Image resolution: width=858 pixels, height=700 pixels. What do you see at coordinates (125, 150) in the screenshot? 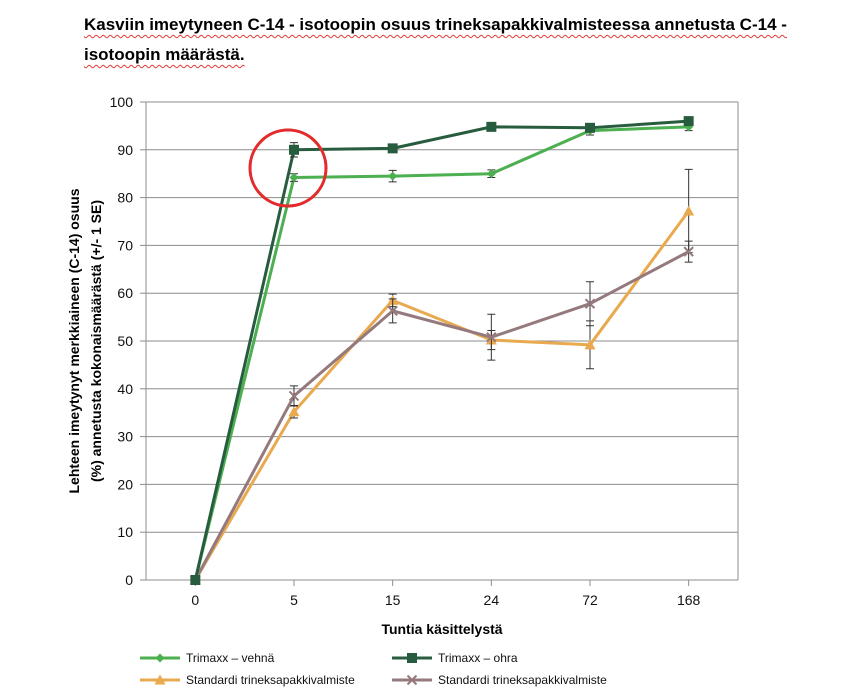
I see `y-tick-label: 90` at bounding box center [125, 150].